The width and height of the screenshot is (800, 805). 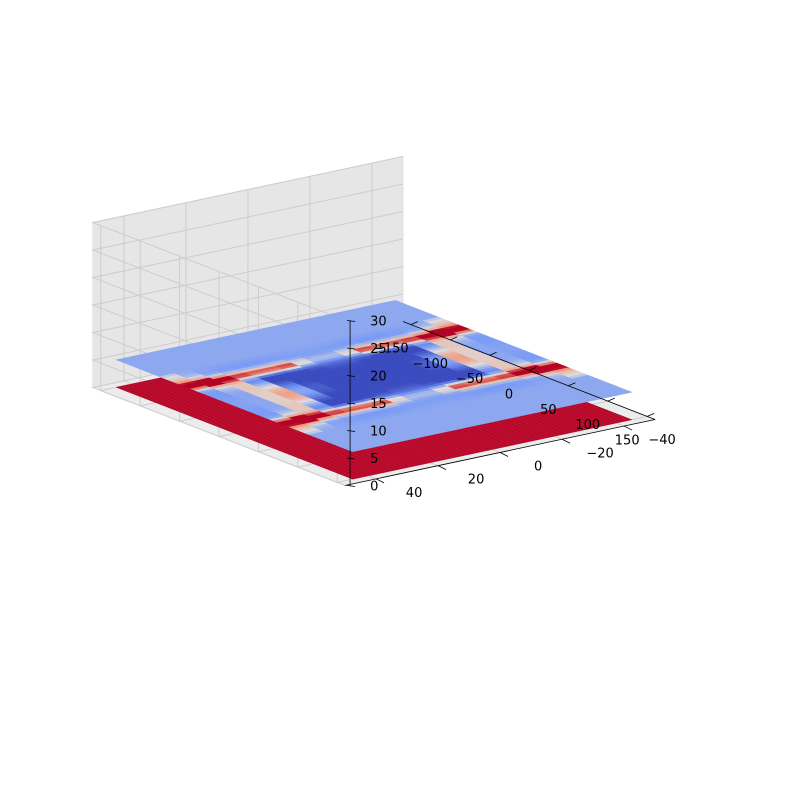 What do you see at coordinates (378, 404) in the screenshot?
I see `z-tick-label: 15` at bounding box center [378, 404].